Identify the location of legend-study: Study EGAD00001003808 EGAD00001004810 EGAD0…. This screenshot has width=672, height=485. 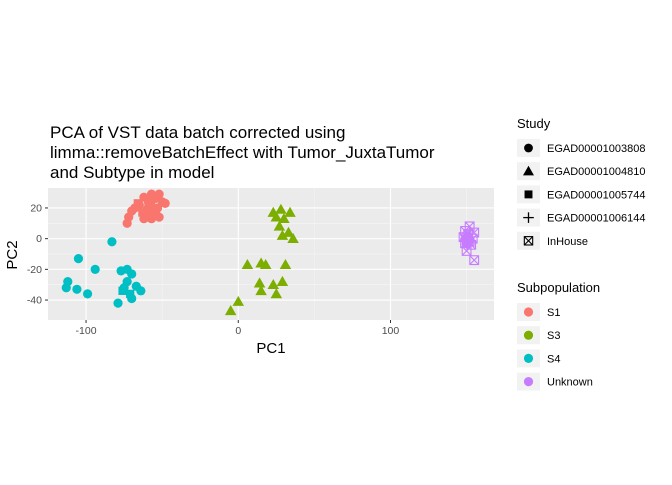
(581, 183).